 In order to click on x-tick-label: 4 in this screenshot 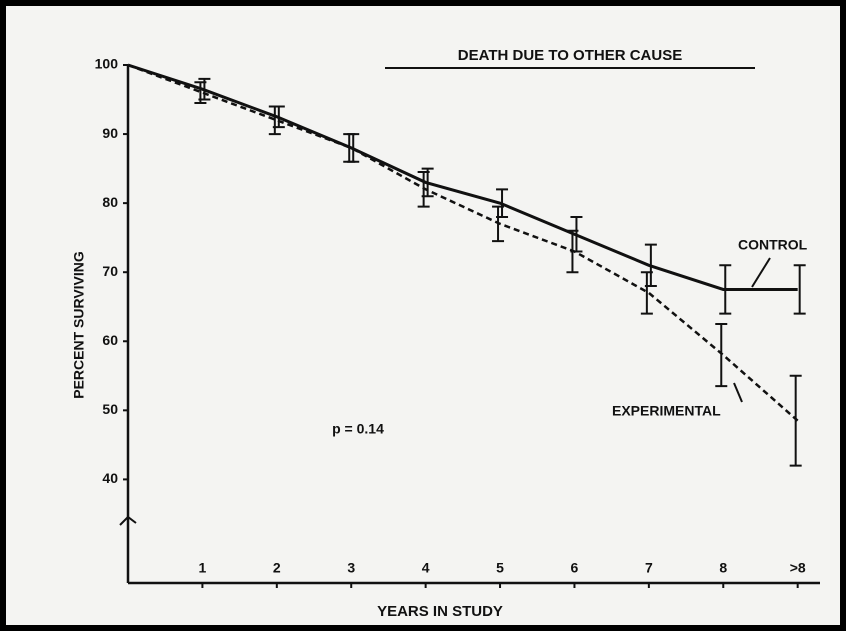, I will do `click(426, 568)`.